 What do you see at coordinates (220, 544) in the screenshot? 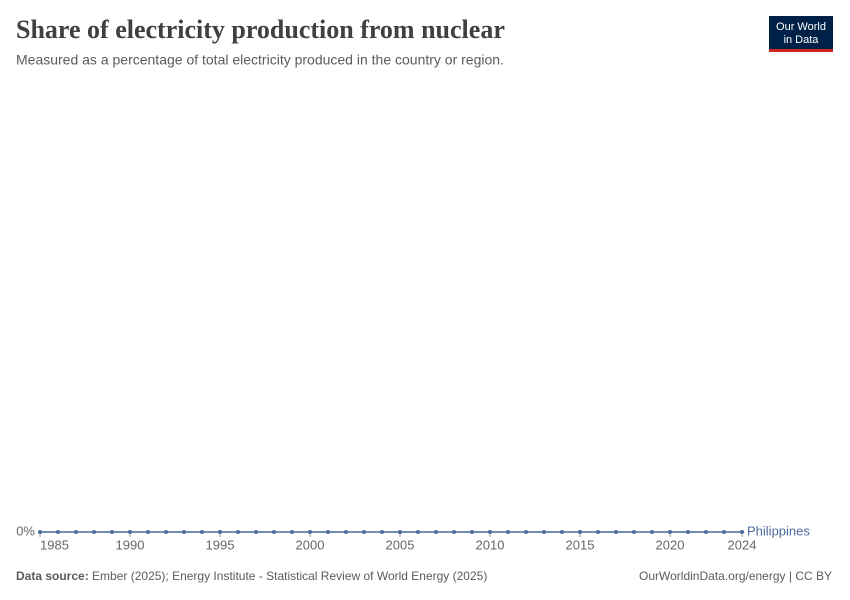
I see `x-tick-label: 1995` at bounding box center [220, 544].